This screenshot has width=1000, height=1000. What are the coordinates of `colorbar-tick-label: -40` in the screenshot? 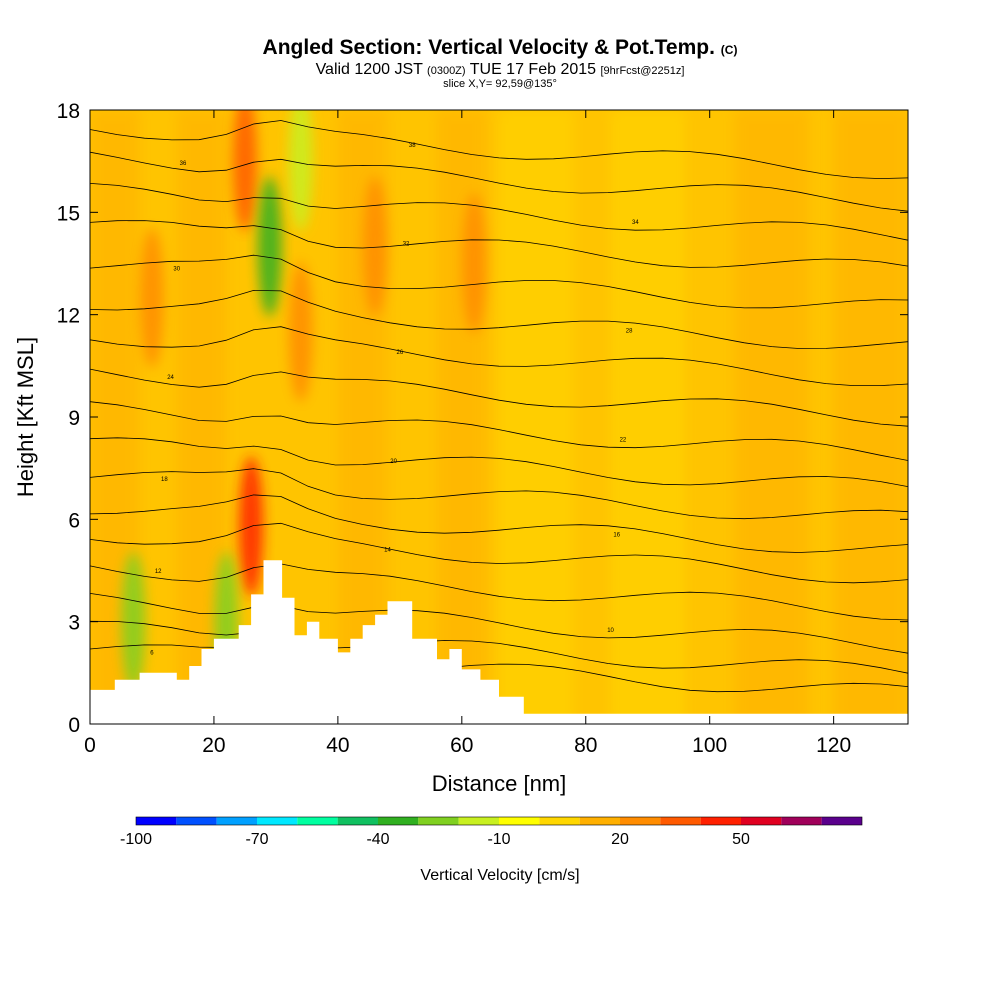 It's located at (377, 839).